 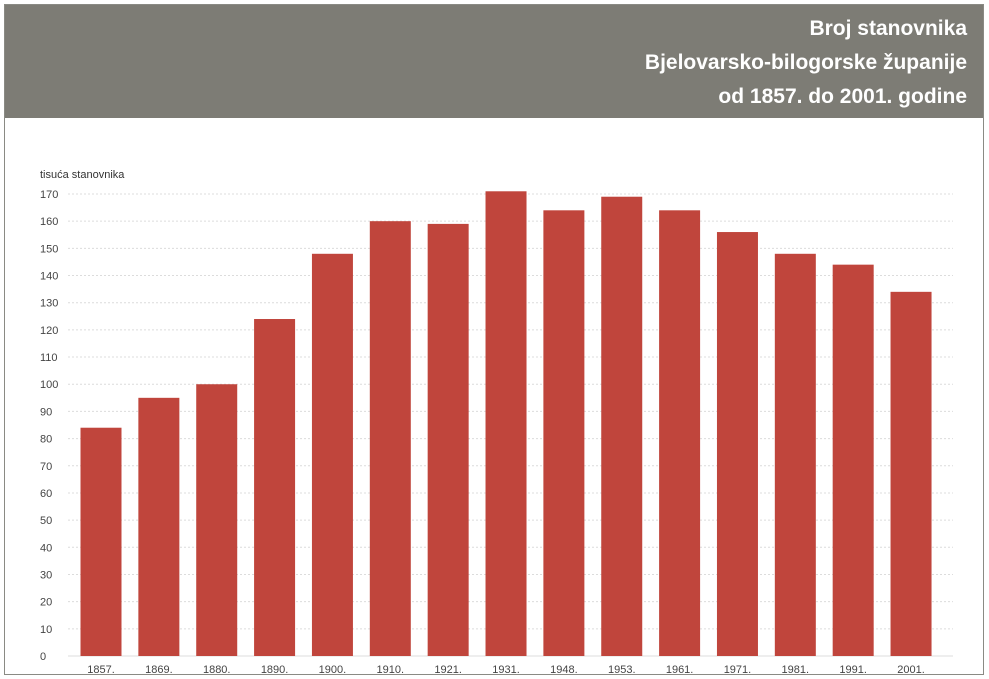 What do you see at coordinates (49, 304) in the screenshot?
I see `y-tick-label: 130` at bounding box center [49, 304].